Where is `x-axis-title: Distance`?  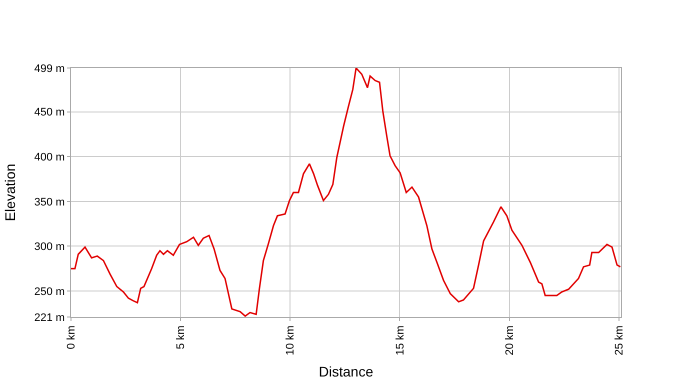
x-axis-title: Distance is located at coordinates (346, 372).